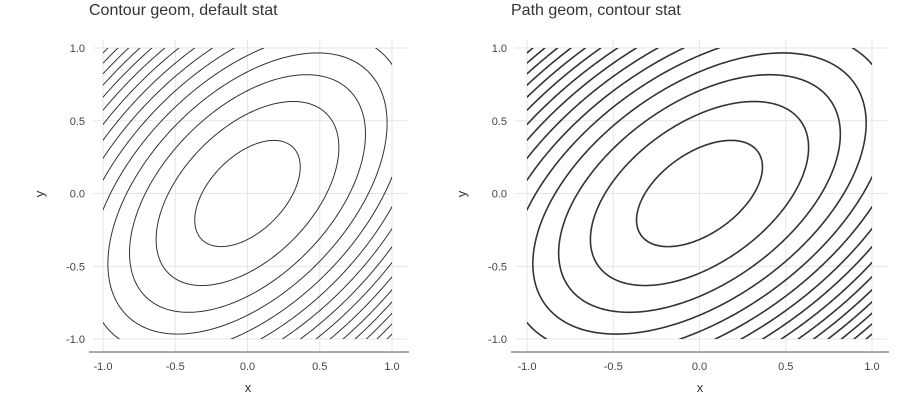  Describe the element at coordinates (183, 10) in the screenshot. I see `left-panel-title: Contour geom, default stat` at that location.